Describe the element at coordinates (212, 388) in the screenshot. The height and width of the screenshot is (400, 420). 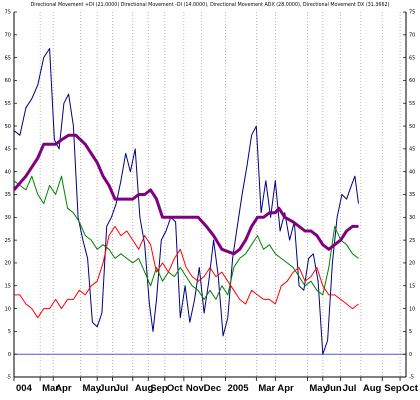
I see `xtick-label: Dec` at that location.